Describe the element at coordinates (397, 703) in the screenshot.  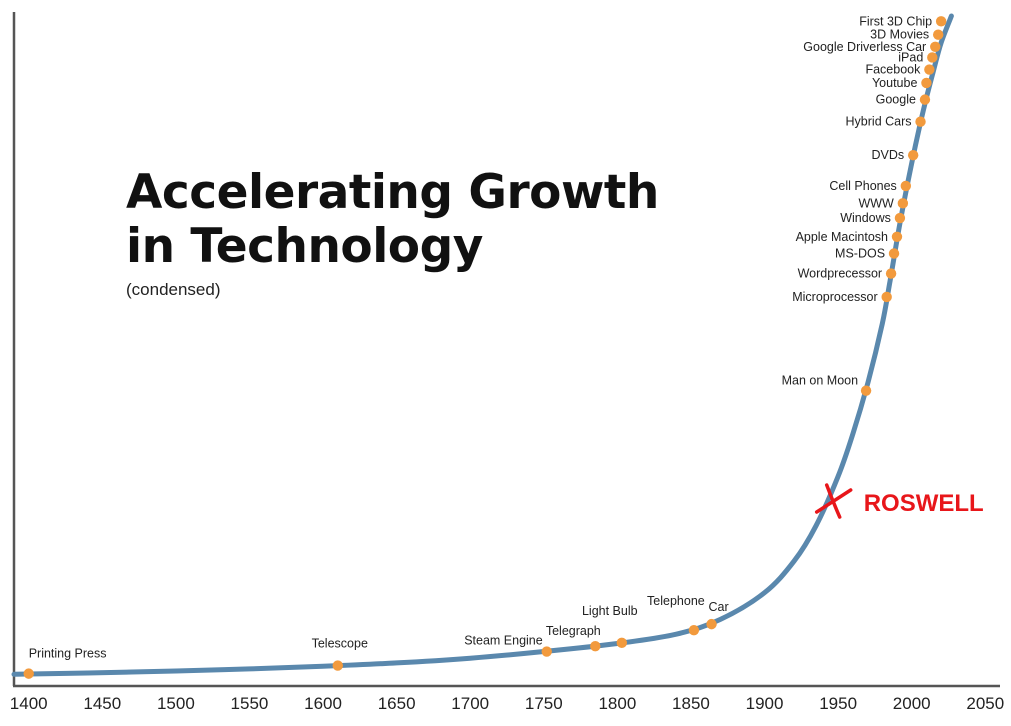
I see `x-tick-label: 1650` at that location.